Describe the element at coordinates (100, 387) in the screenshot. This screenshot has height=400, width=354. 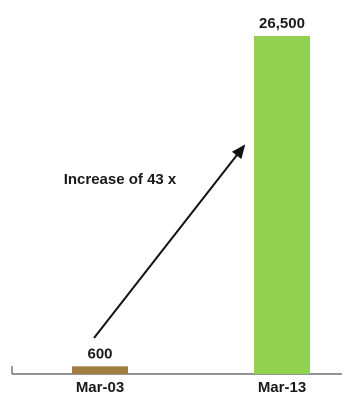
I see `x-tick-label: Mar-03` at that location.